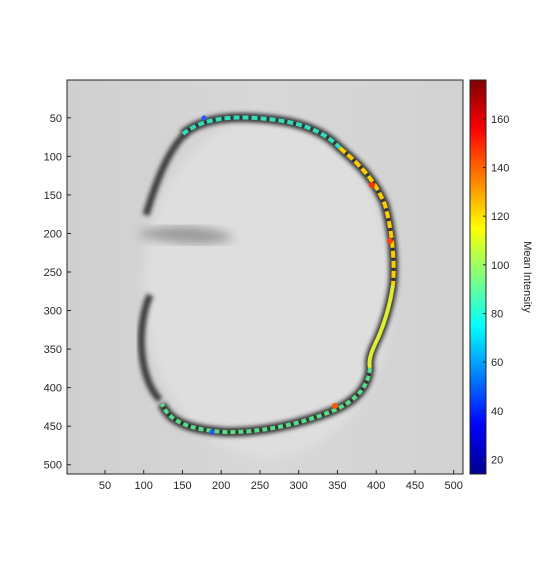  I want to click on x-tick-label: 500, so click(454, 486).